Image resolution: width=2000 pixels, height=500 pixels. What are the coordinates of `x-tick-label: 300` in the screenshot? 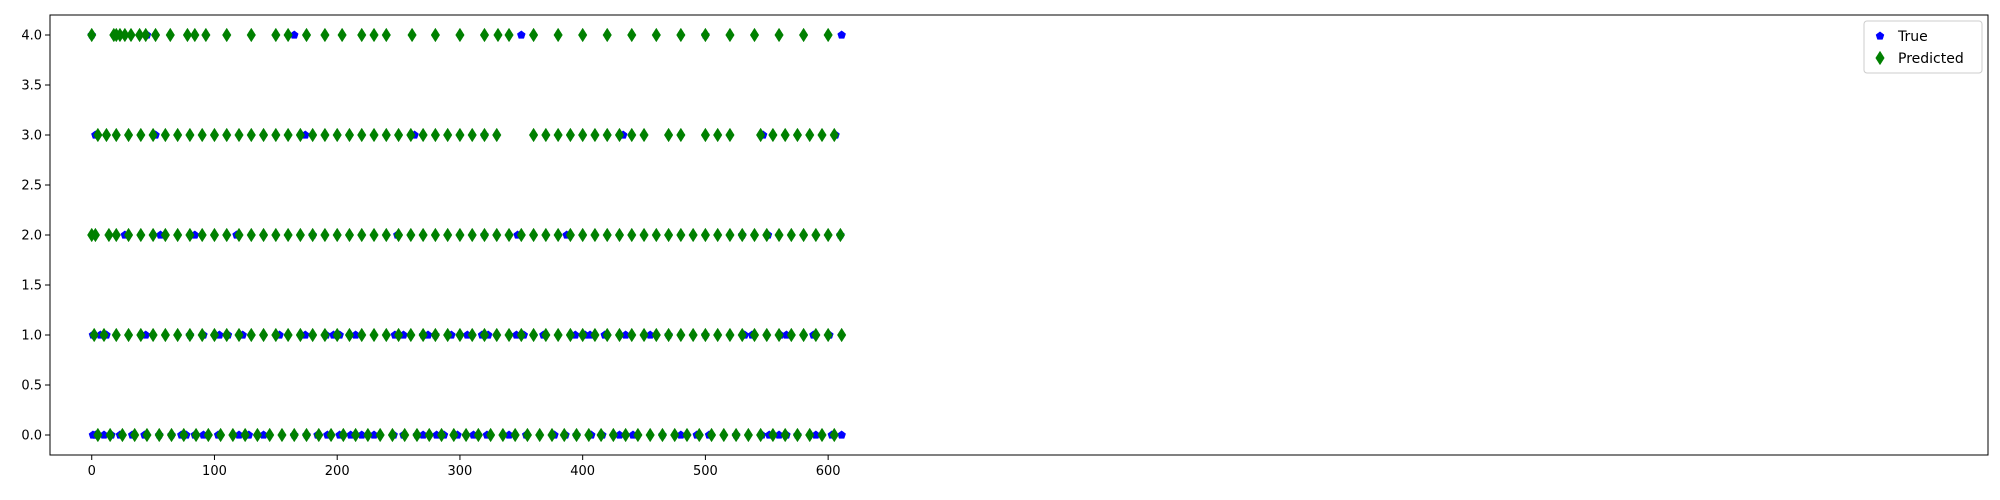 It's located at (460, 471).